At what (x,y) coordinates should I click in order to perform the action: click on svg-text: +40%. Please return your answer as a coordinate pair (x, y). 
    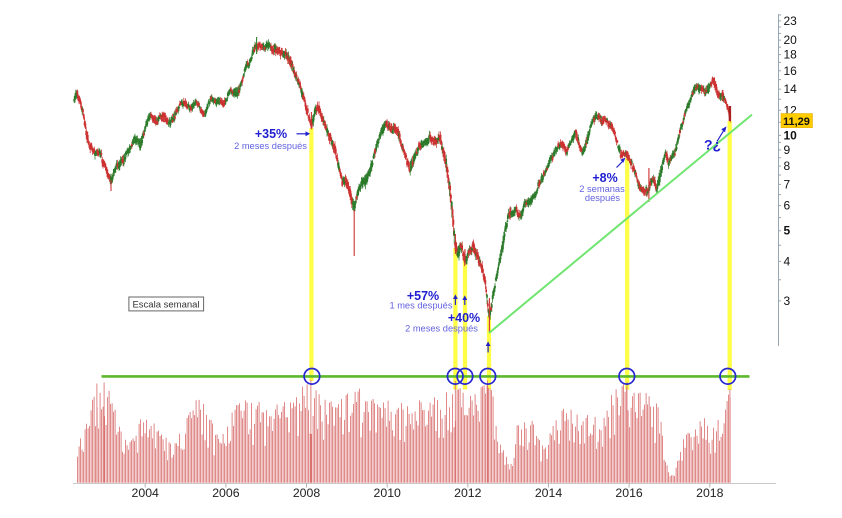
    Looking at the image, I should click on (464, 318).